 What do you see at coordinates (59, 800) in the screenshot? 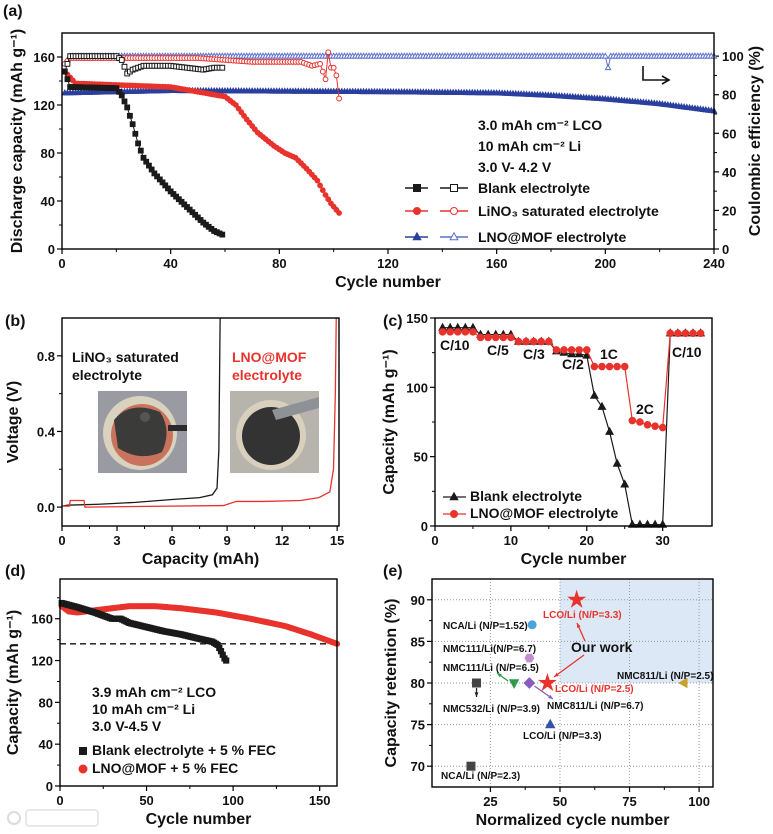
I see `x-tick-label: 0` at bounding box center [59, 800].